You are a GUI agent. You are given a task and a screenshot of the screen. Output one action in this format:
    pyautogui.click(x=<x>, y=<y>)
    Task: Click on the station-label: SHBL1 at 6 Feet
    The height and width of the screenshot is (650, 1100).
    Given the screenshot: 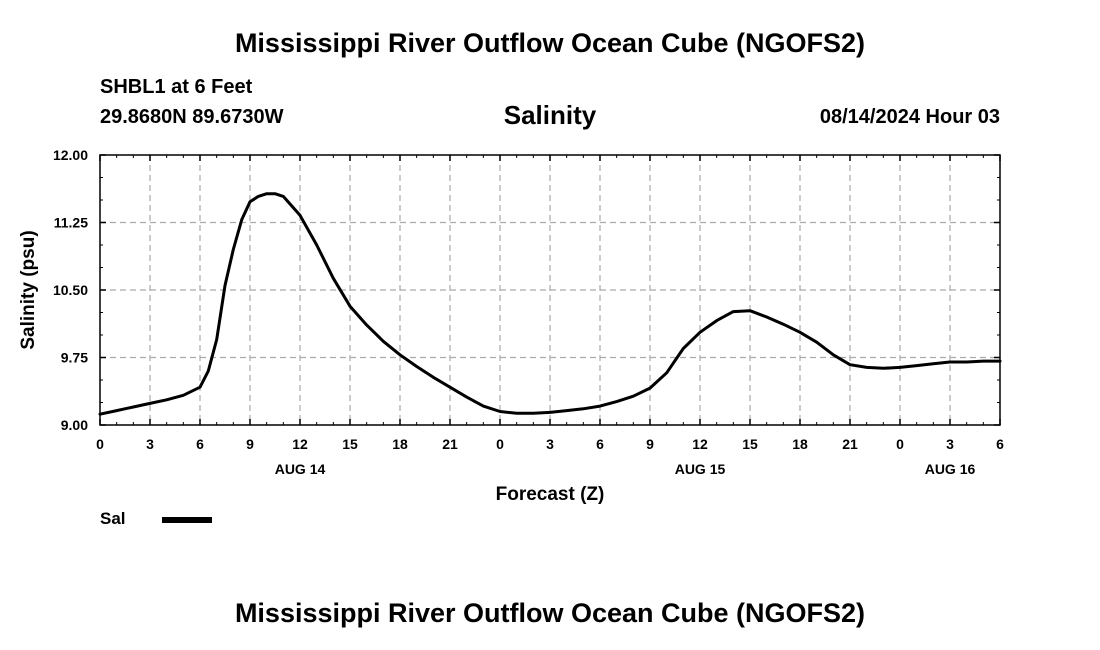 What is the action you would take?
    pyautogui.click(x=176, y=87)
    